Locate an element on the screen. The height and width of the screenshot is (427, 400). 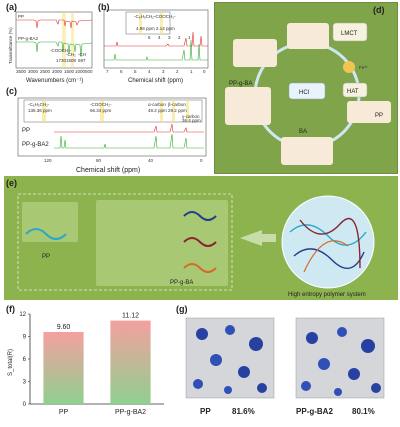
mechanism-hat: HAT is located at coordinates (353, 92).